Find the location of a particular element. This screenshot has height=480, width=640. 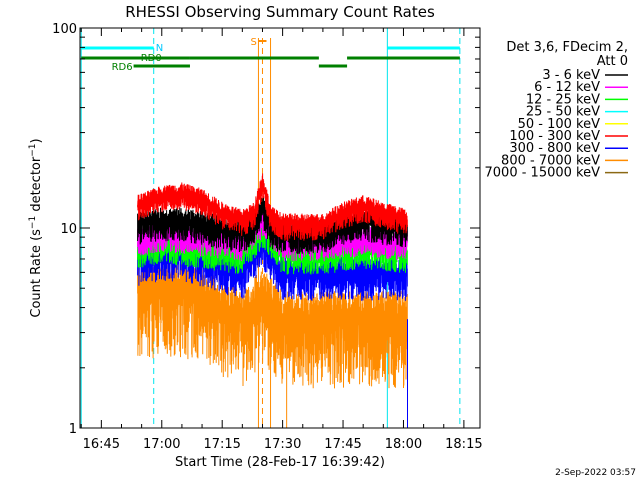

y-tick-label-0: 1 is located at coordinates (73, 429).